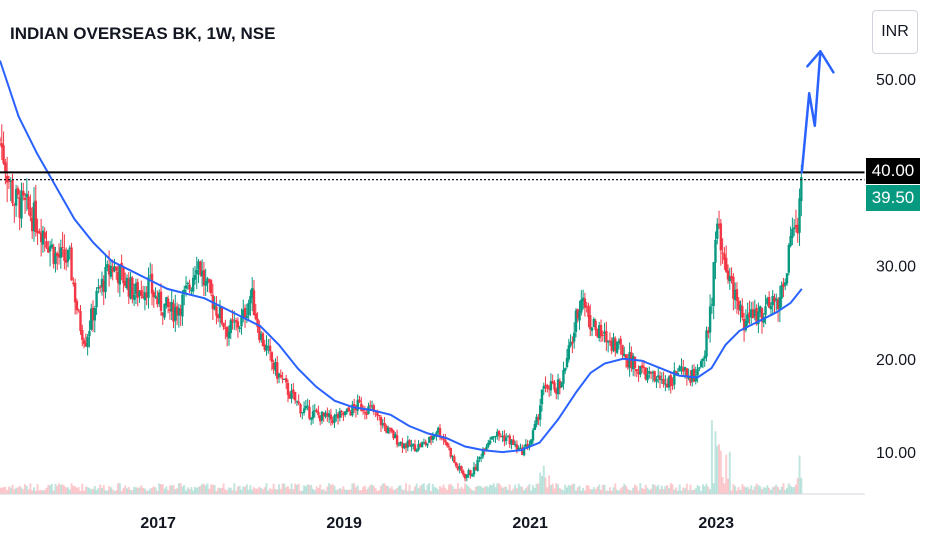  What do you see at coordinates (895, 32) in the screenshot?
I see `currency-button: INR` at bounding box center [895, 32].